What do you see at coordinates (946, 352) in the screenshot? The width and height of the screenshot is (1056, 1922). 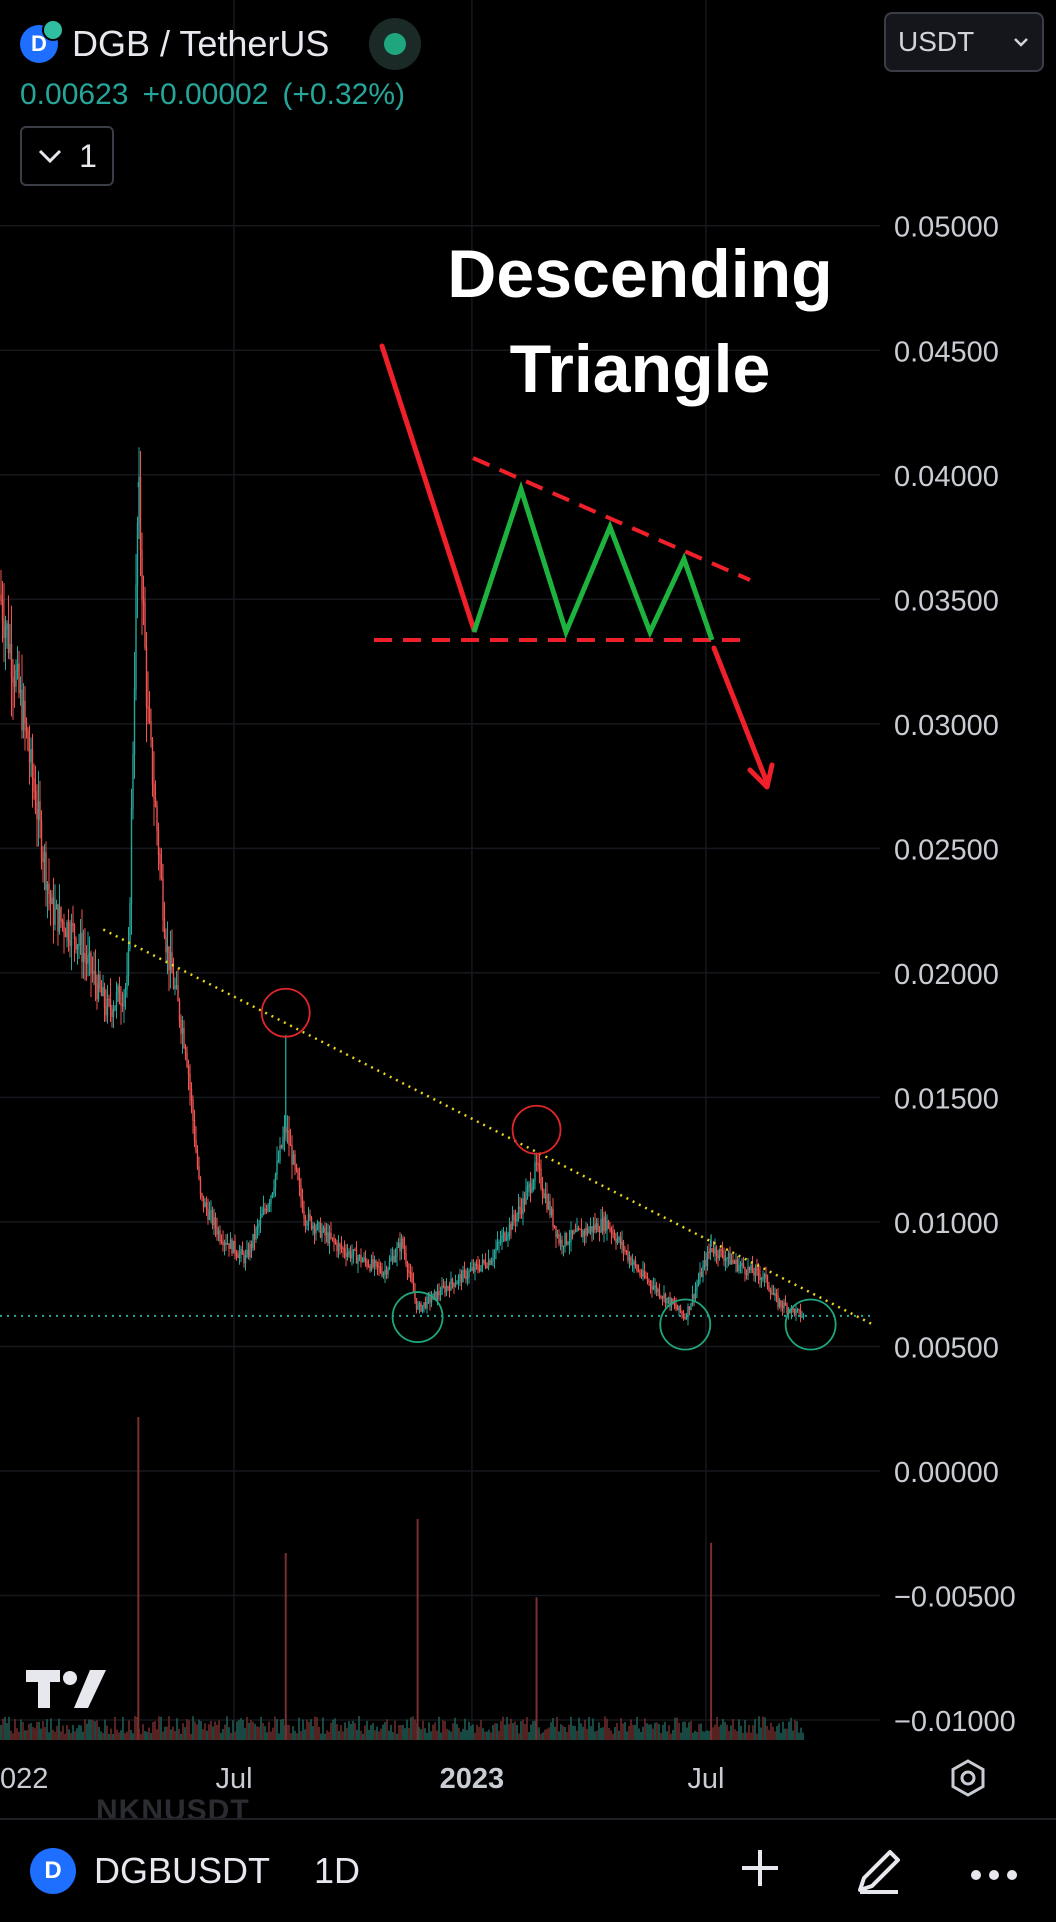 I see `price-tick-label: 0.04500` at bounding box center [946, 352].